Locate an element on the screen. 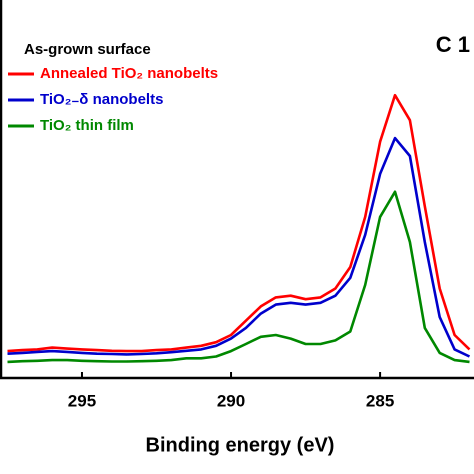 This screenshot has height=474, width=474. x-tick-label: 290 is located at coordinates (231, 400).